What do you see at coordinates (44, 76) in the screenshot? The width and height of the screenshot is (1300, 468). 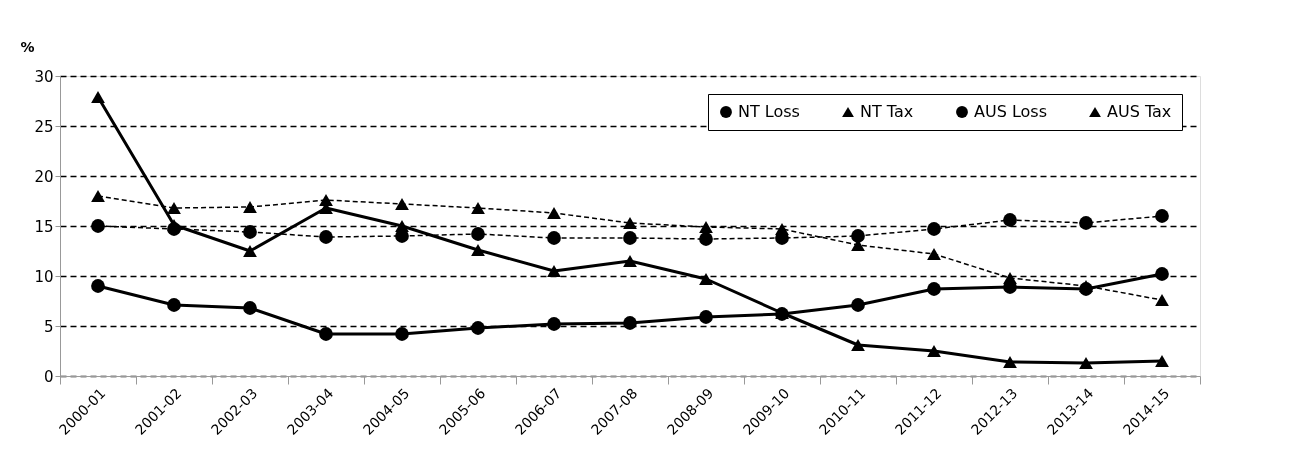 I see `y-tick-label: 30` at bounding box center [44, 76].